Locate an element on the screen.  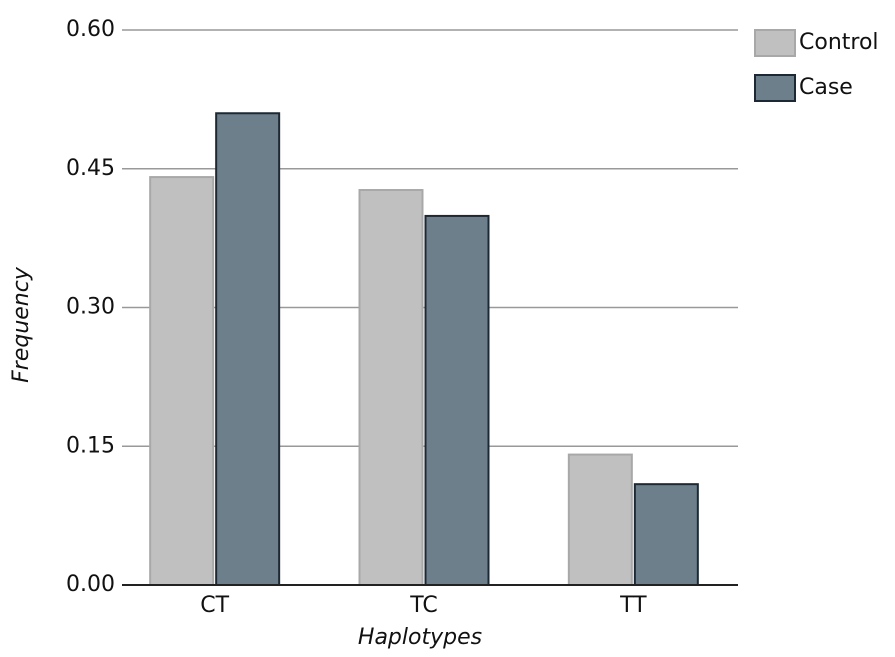
legend-label: Control is located at coordinates (839, 42).